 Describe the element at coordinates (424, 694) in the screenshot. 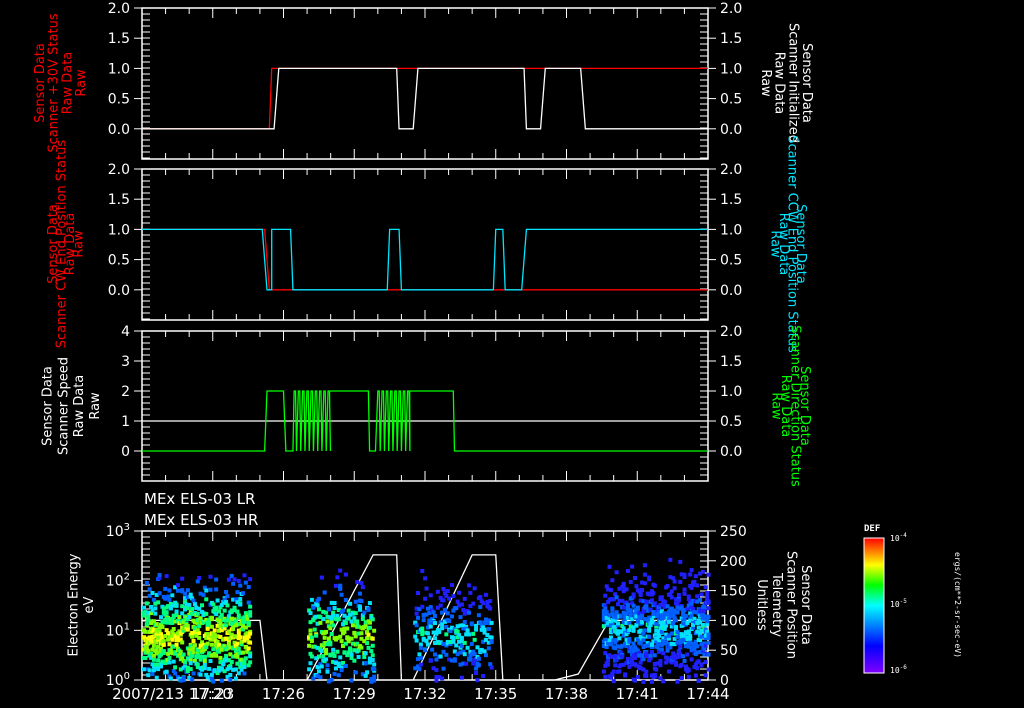

I see `x-tick-label: 17:32` at that location.